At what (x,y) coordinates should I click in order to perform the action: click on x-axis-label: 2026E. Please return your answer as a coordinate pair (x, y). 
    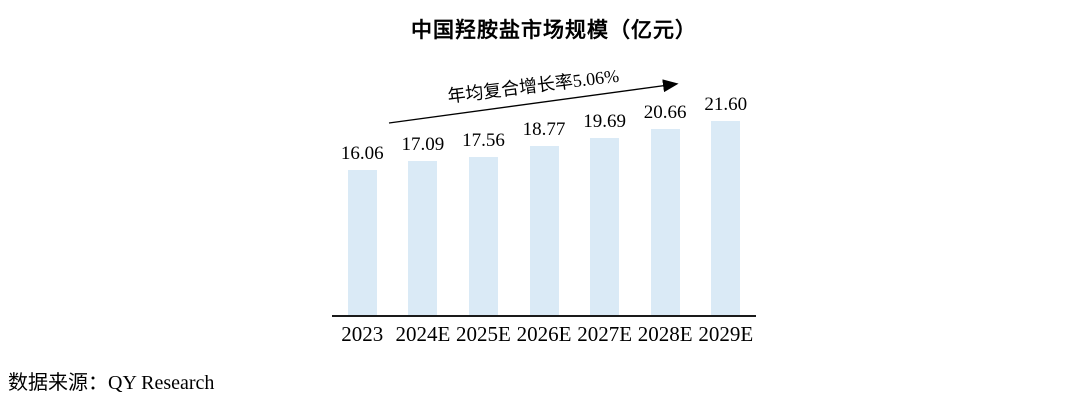
    Looking at the image, I should click on (544, 334).